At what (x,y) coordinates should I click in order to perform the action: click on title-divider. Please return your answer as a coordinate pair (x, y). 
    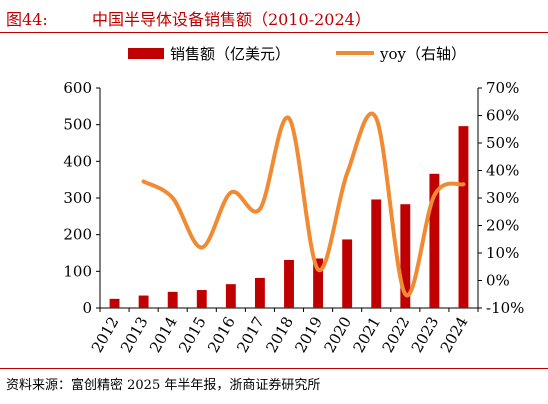
    Looking at the image, I should click on (274, 32).